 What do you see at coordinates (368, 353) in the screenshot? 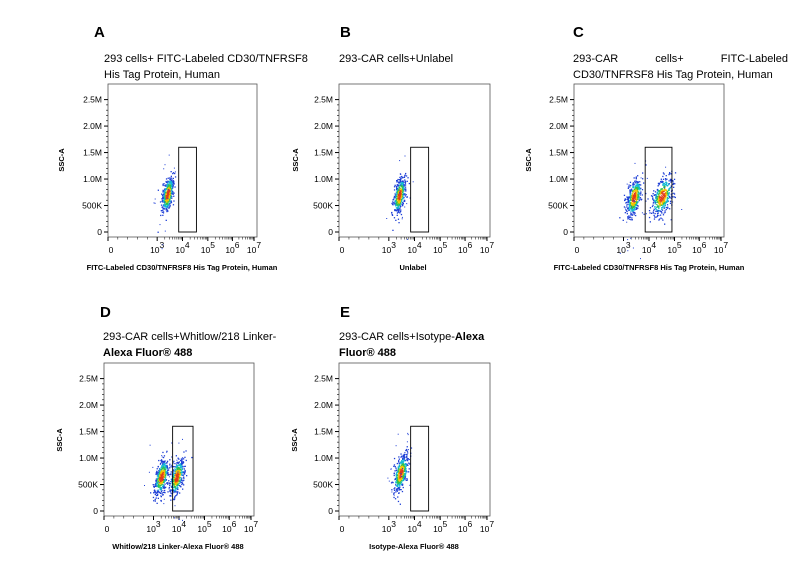
I see `panel-title-bold: Fluor® 488` at bounding box center [368, 353].